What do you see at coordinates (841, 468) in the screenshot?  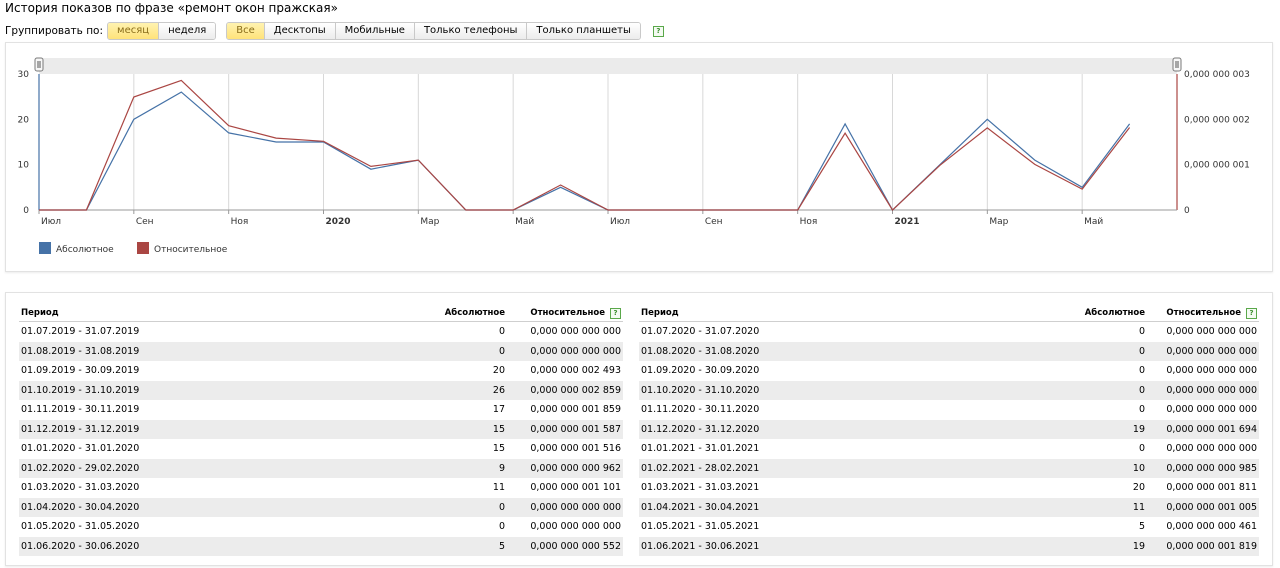 I see `period-cell: 01.02.2021 - 28.02.2021` at bounding box center [841, 468].